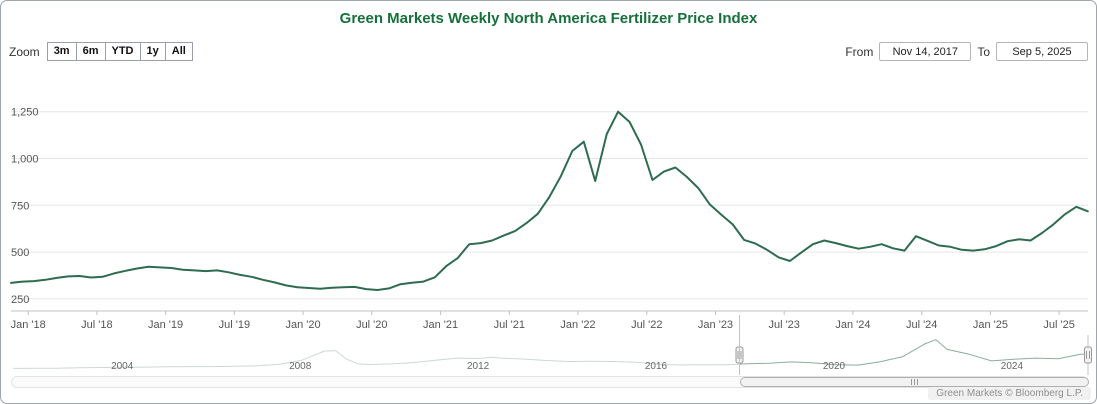  Describe the element at coordinates (834, 366) in the screenshot. I see `navigator-axis-label: 2020` at that location.